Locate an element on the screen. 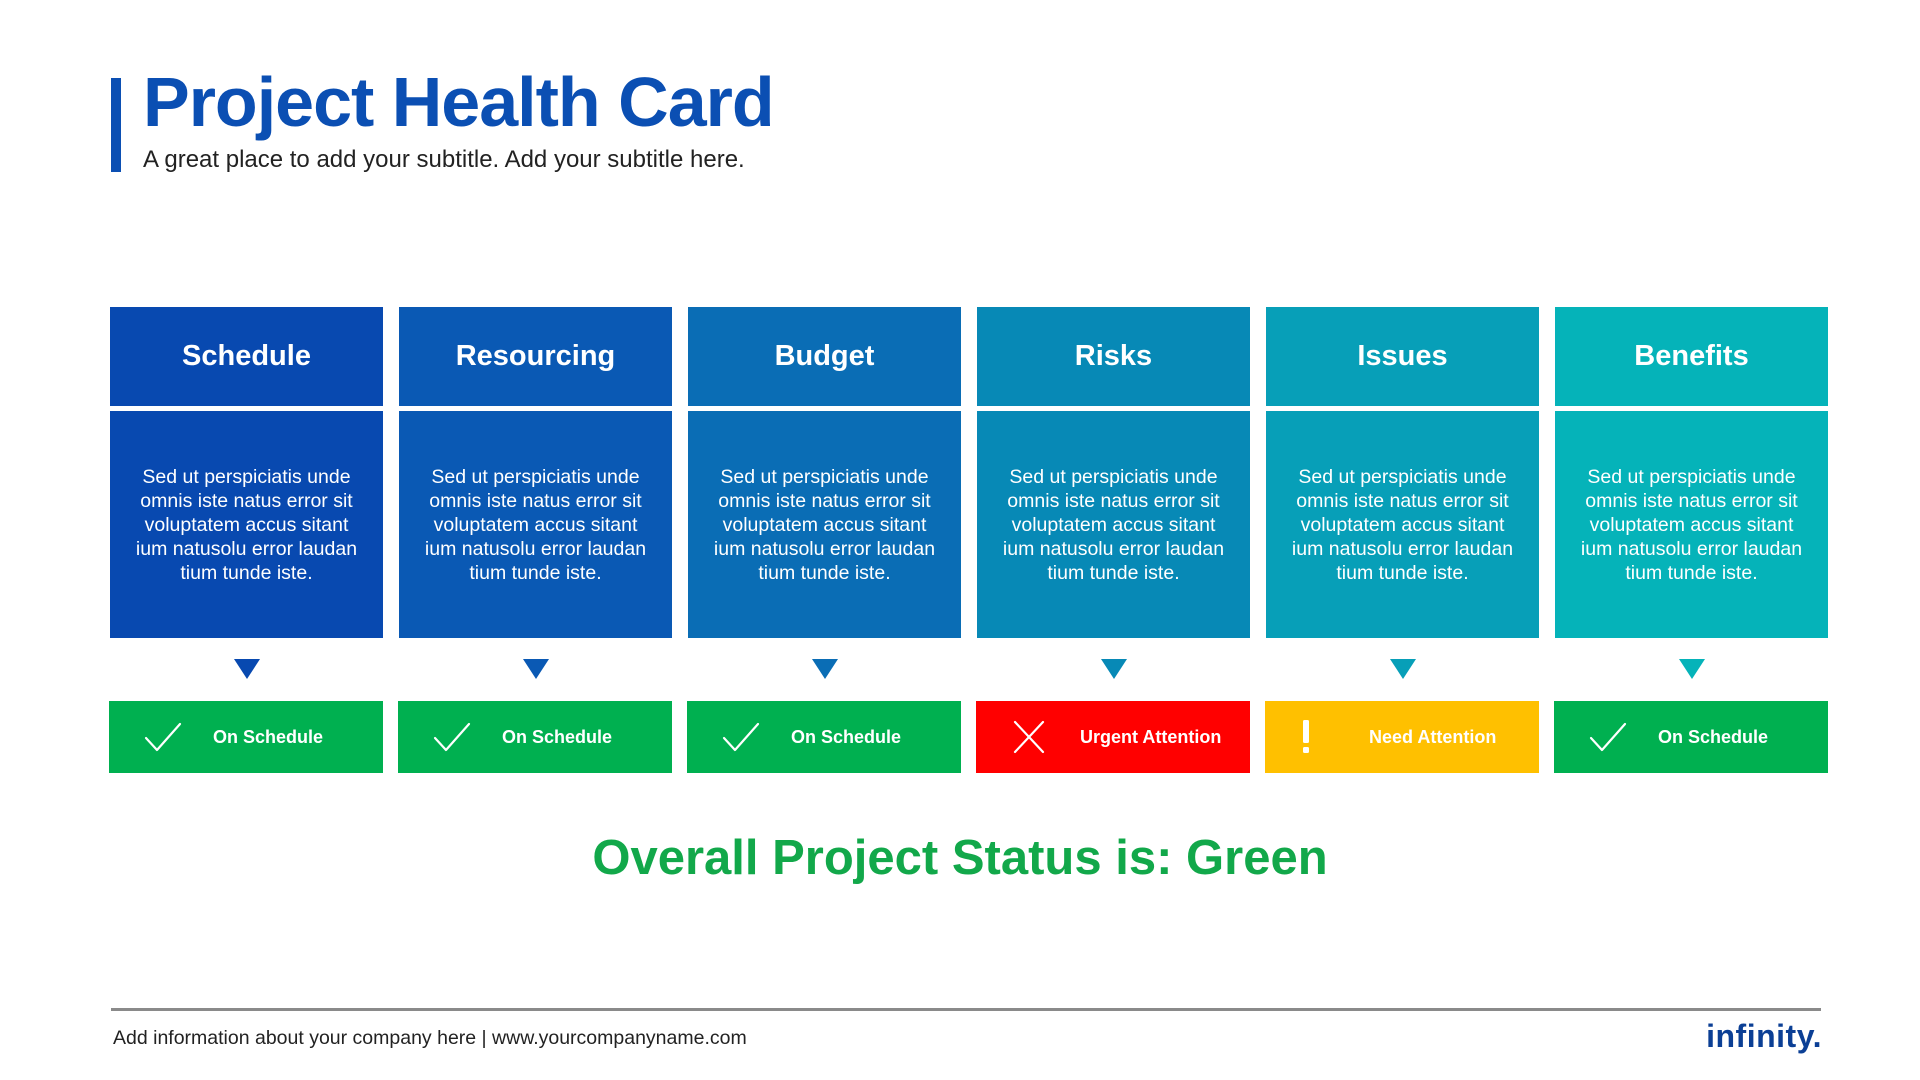 The height and width of the screenshot is (1080, 1920). status-label: Urgent Attention is located at coordinates (1151, 737).